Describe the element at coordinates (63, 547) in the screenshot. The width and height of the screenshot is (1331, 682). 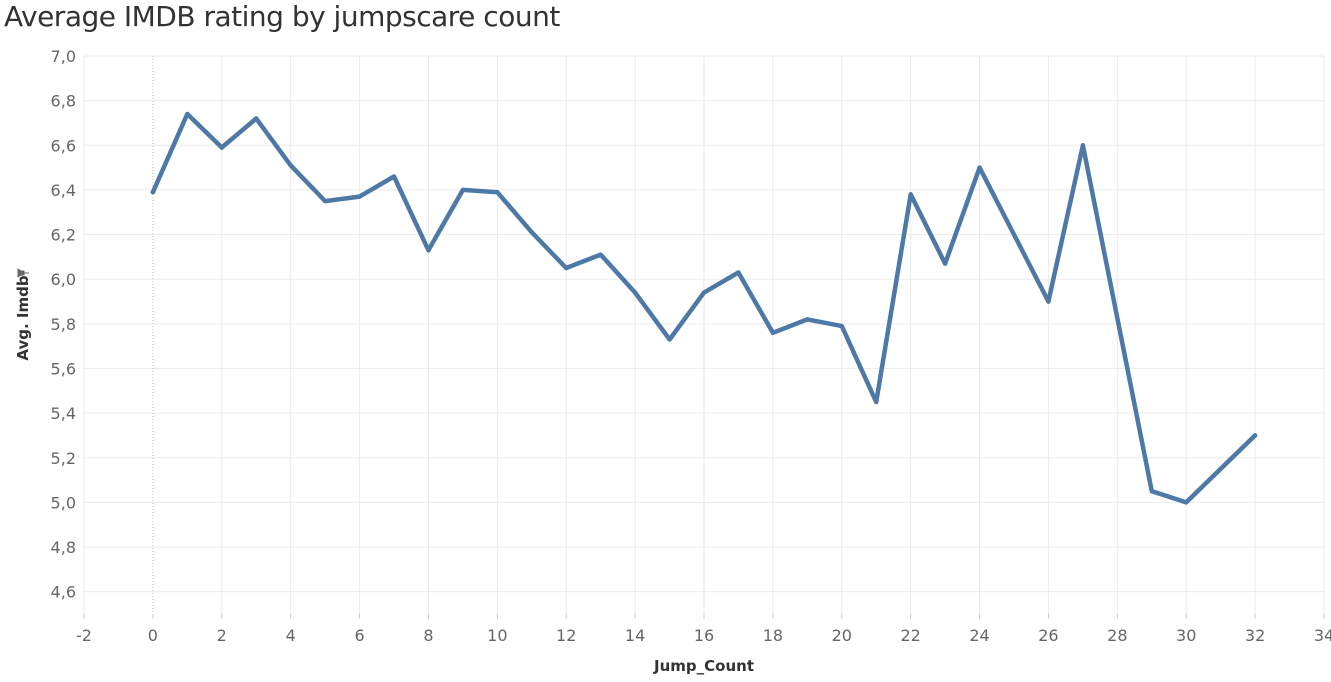
I see `y-tick-label: 4,8` at that location.